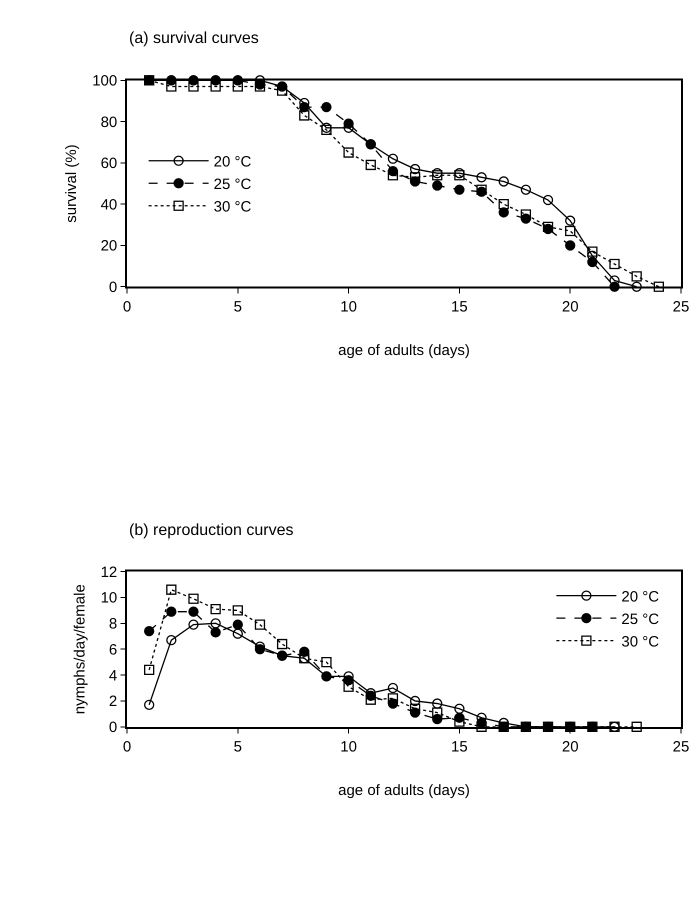 The height and width of the screenshot is (899, 699). Describe the element at coordinates (211, 530) in the screenshot. I see `chart-title: (b) reproduction curves` at that location.